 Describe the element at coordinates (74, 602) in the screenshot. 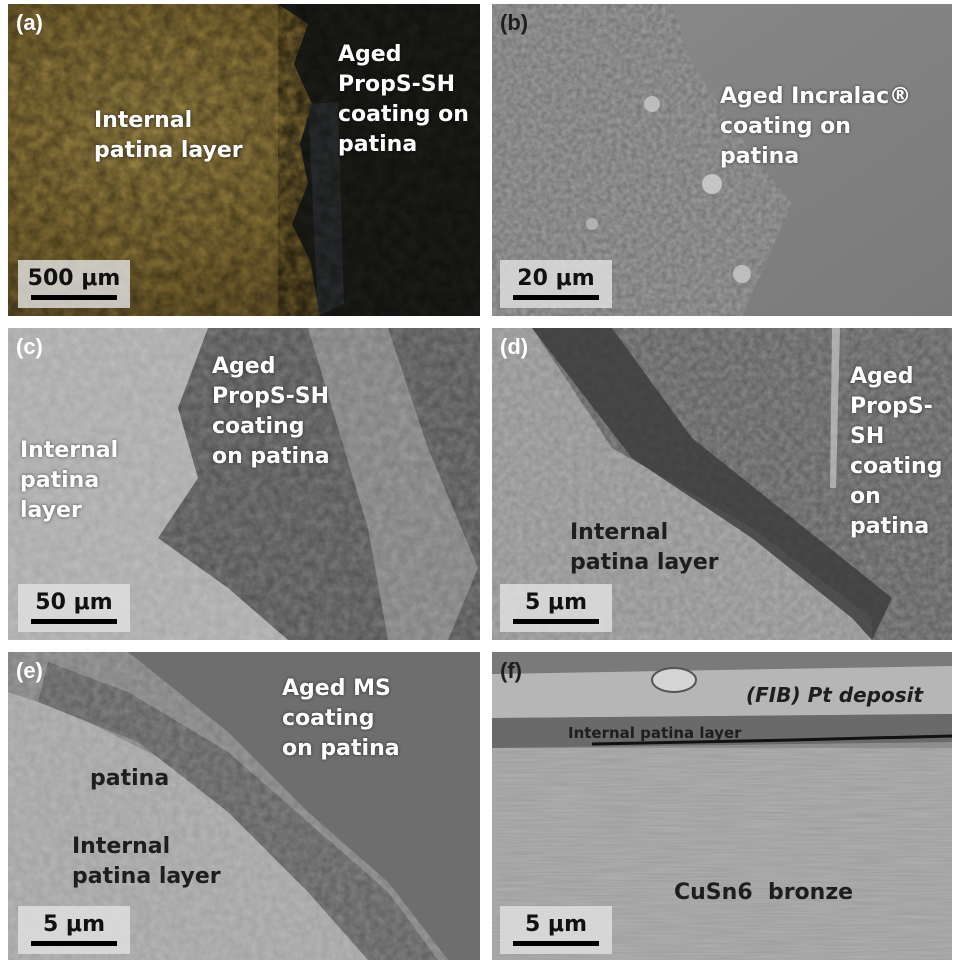

I see `scale-bar-text: 50 μm` at that location.